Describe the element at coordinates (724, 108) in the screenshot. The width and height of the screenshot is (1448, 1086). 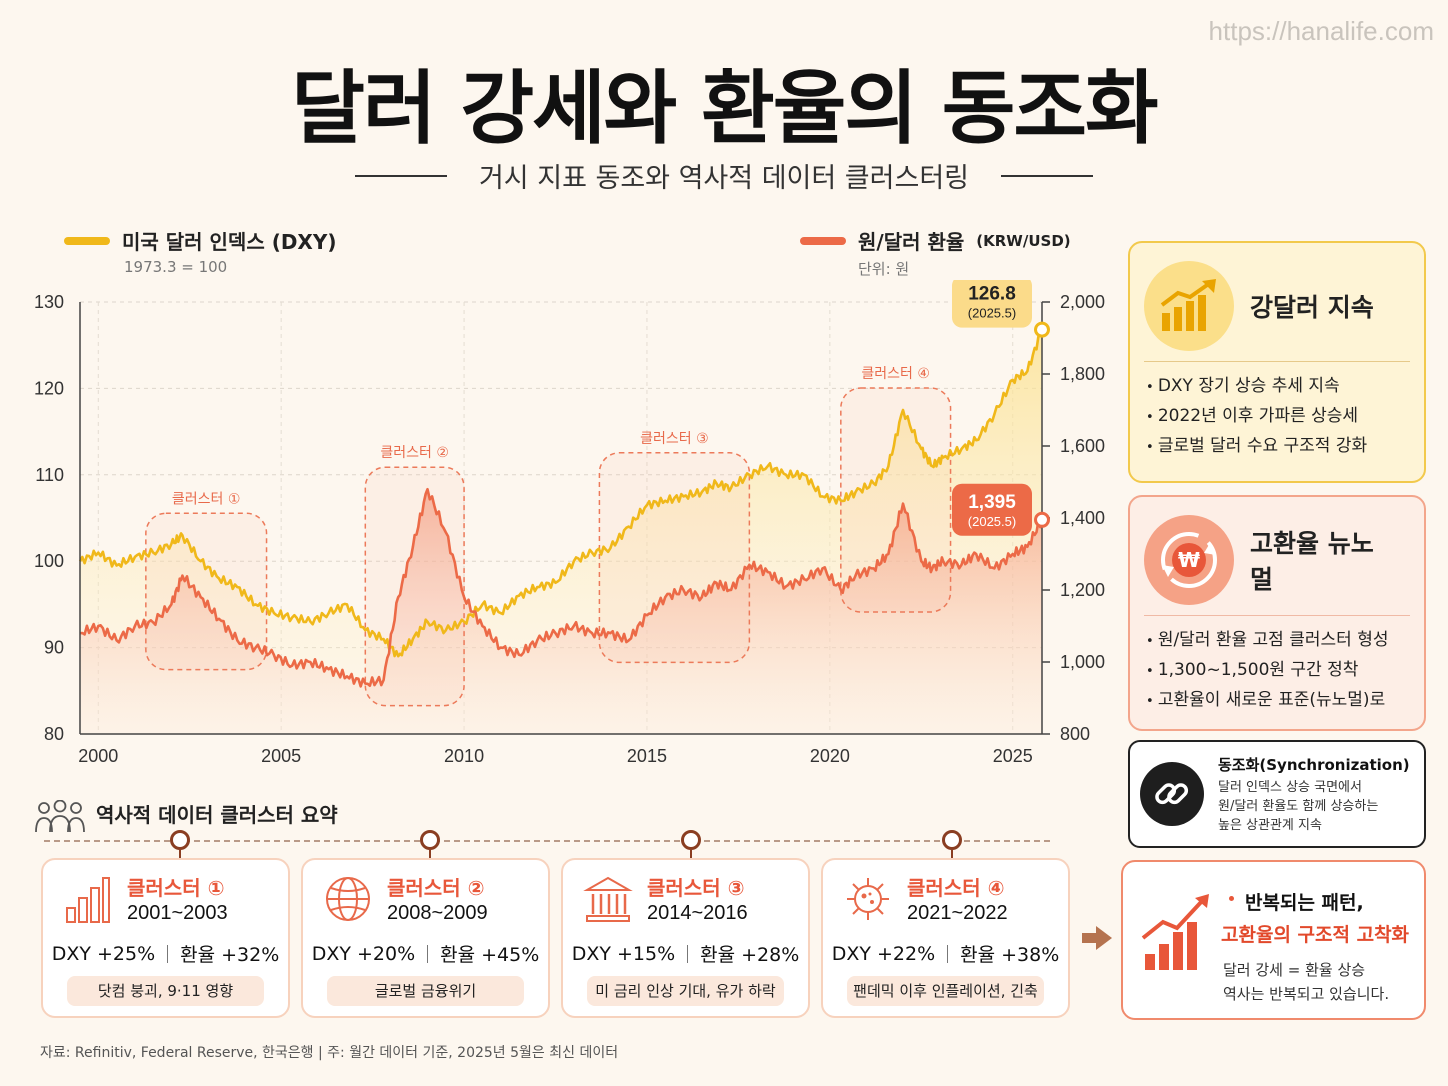
I see `page-title: 달러 강세와 환율의 동조화` at that location.